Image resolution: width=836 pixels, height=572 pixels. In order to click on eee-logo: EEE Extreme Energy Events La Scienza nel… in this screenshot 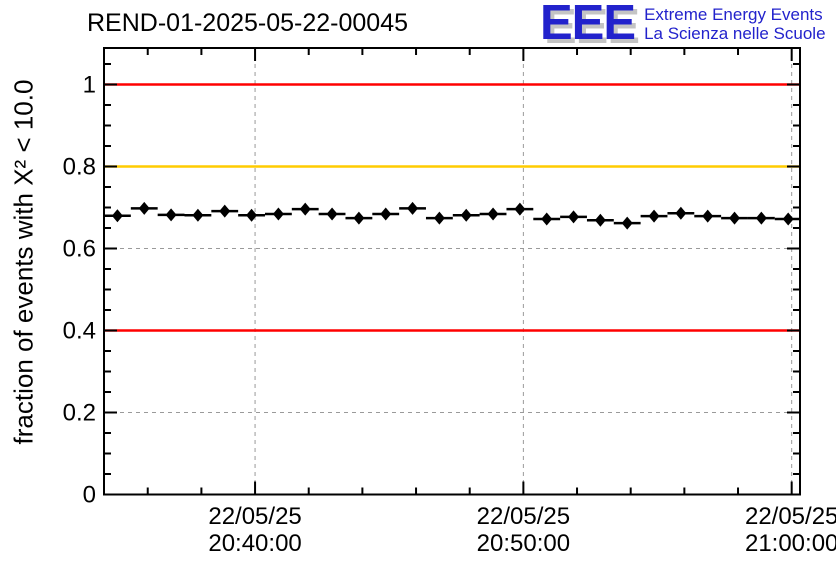, I will do `click(683, 25)`.